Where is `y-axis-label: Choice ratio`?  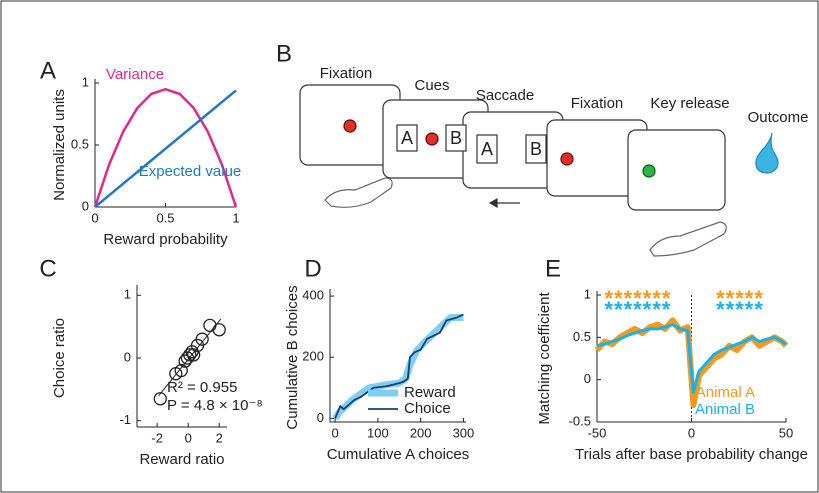 y-axis-label: Choice ratio is located at coordinates (59, 358).